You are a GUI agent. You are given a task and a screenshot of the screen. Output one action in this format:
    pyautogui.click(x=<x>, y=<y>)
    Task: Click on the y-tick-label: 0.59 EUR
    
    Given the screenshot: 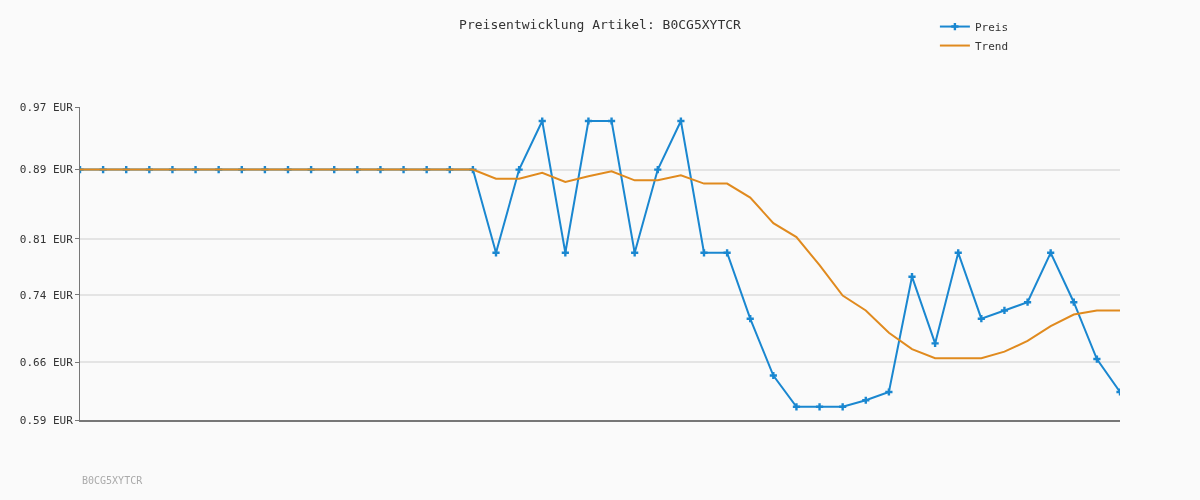 What is the action you would take?
    pyautogui.click(x=46, y=420)
    